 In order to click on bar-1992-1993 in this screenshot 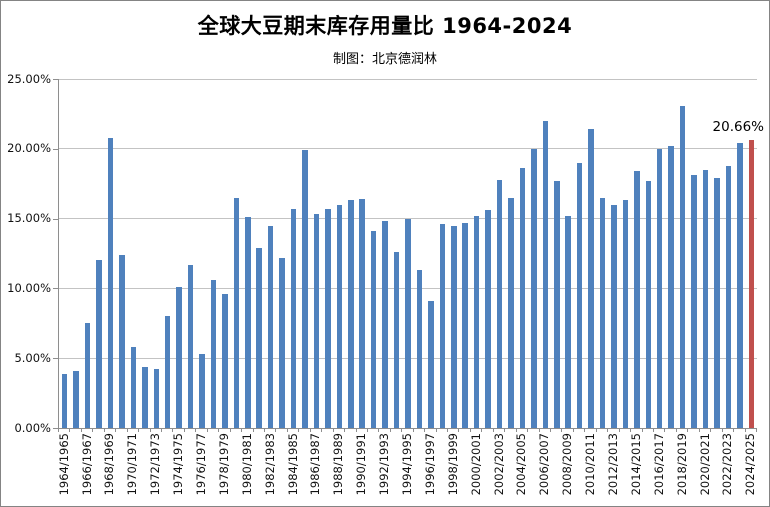, I will do `click(385, 324)`.